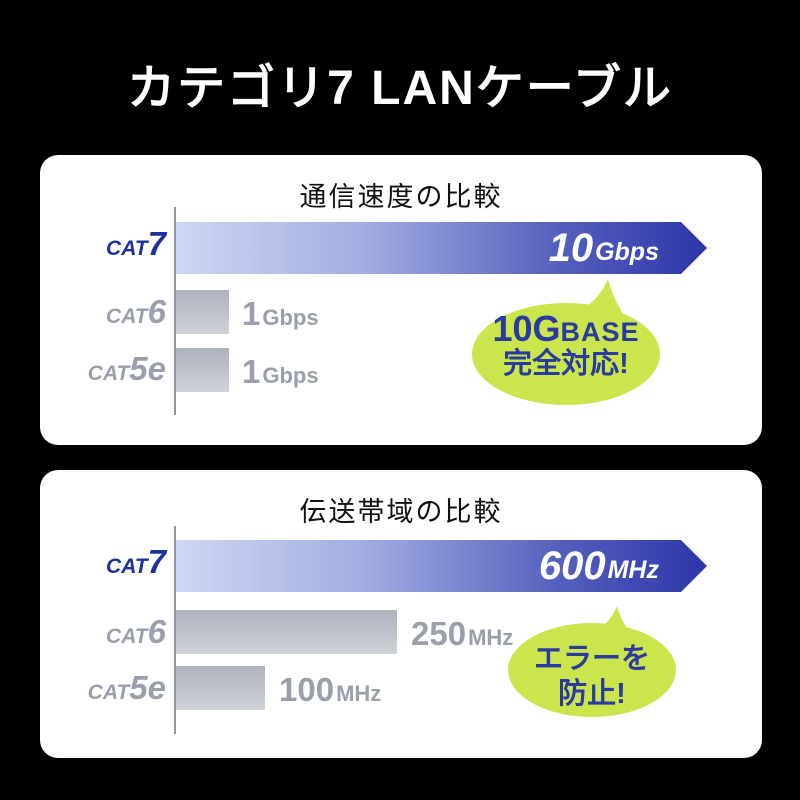 The width and height of the screenshot is (800, 800). I want to click on bubble-text: エラーを 防止!, so click(592, 663).